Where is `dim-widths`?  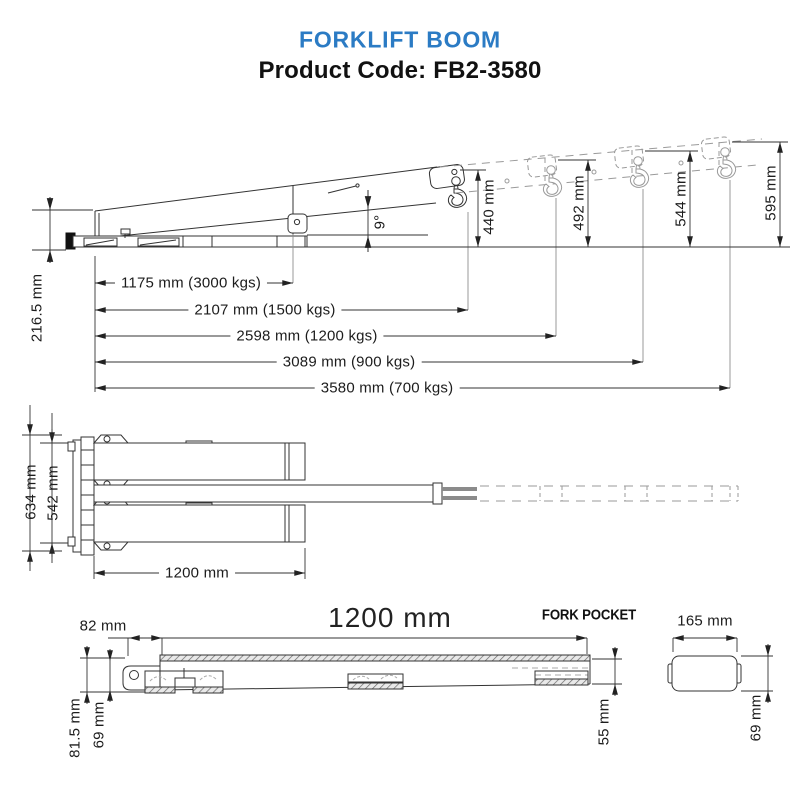 dim-widths is located at coordinates (47, 488).